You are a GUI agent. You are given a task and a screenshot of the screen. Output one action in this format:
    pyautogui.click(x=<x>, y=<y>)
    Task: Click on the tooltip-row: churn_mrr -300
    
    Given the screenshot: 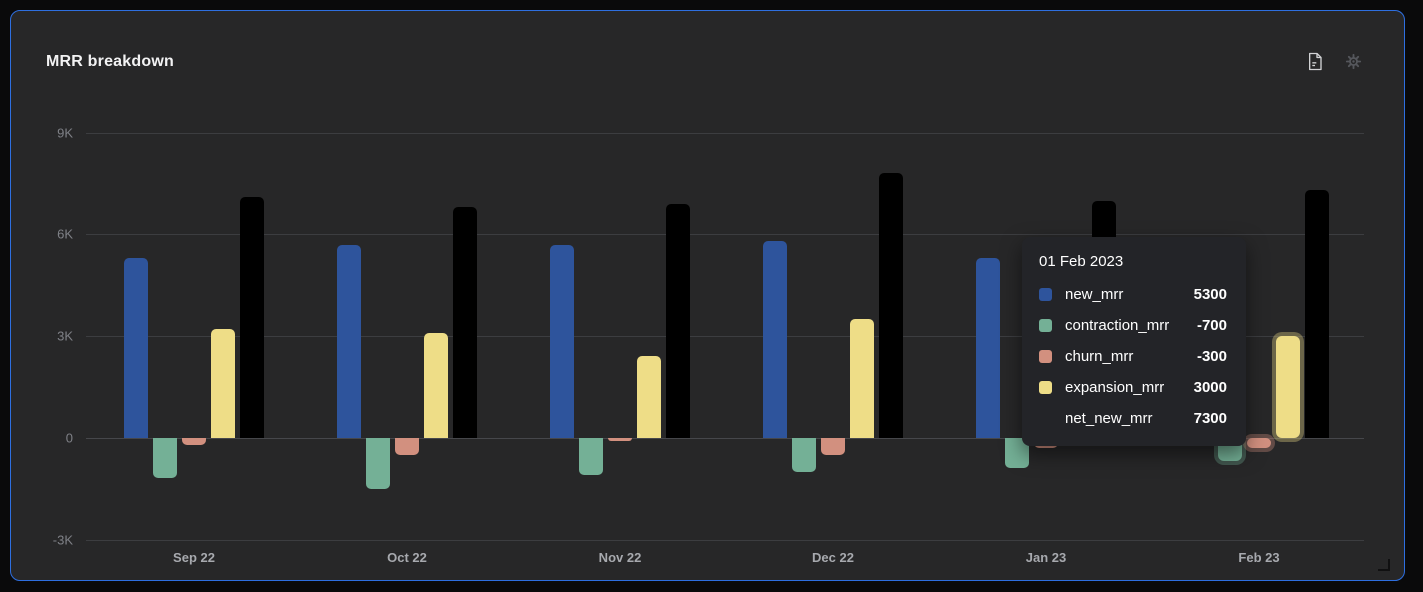 What is the action you would take?
    pyautogui.click(x=1133, y=356)
    